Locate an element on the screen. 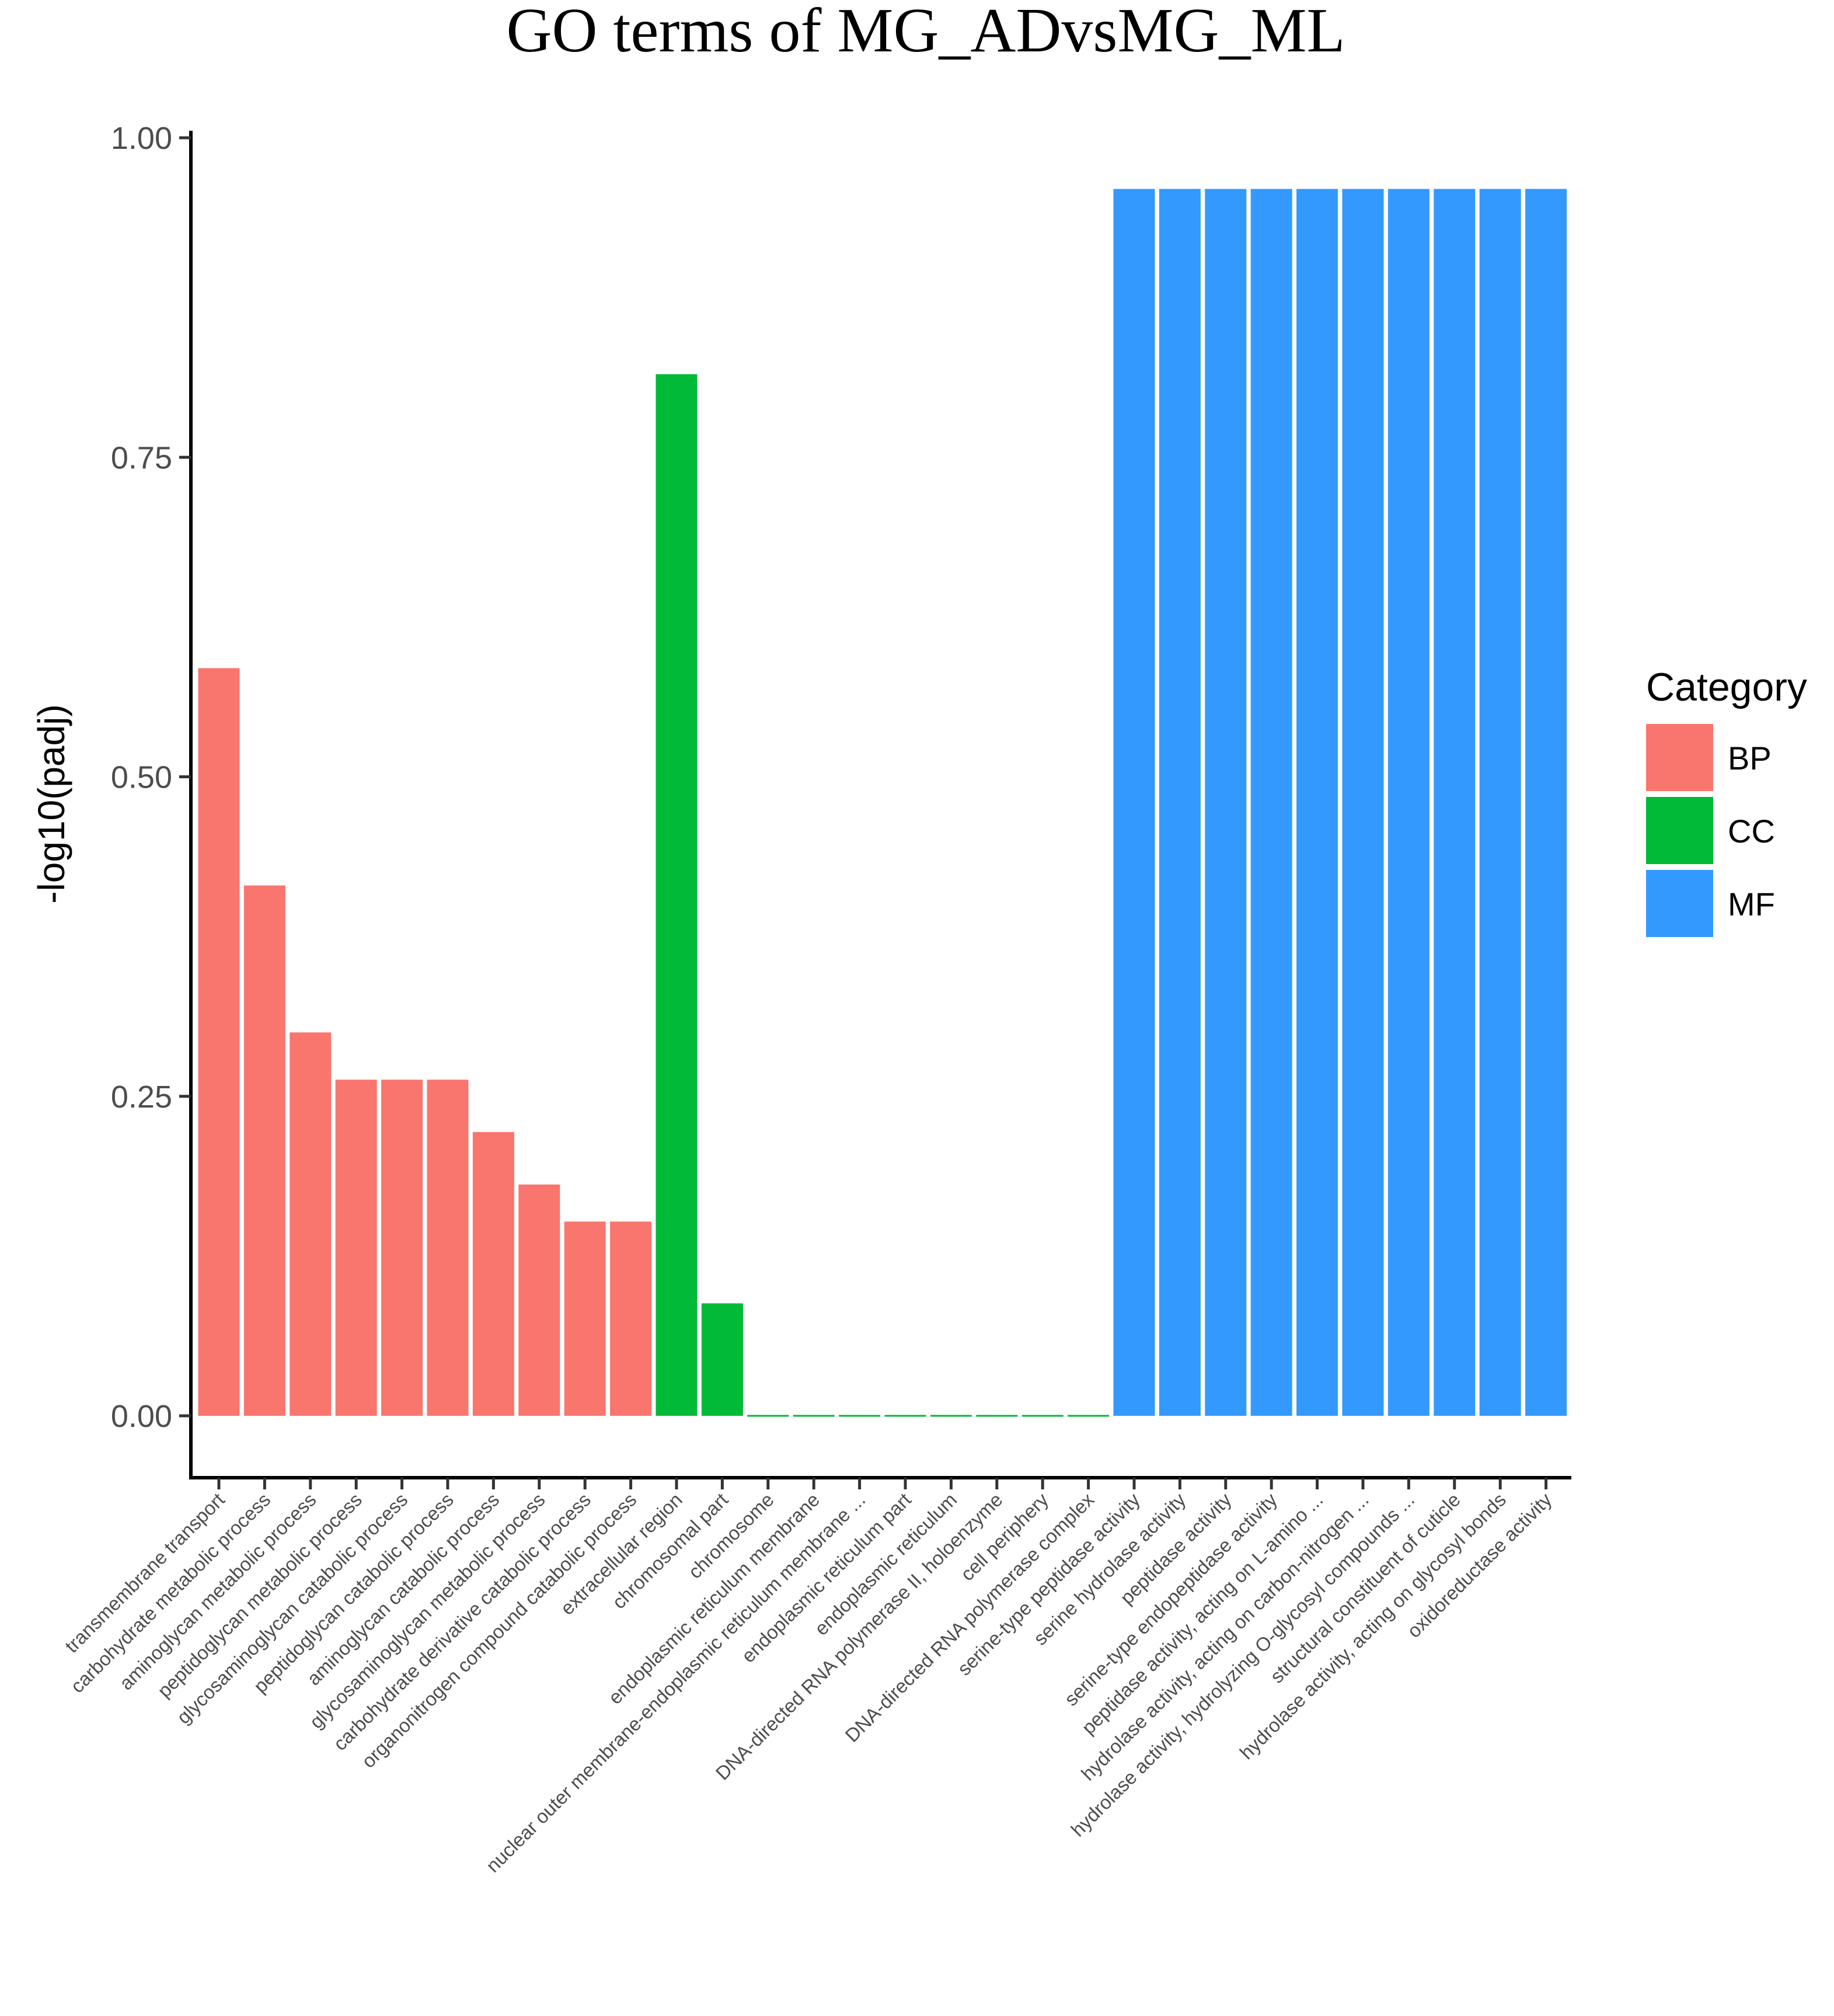 The image size is (1834, 2016). y-tick-label: 0.50 is located at coordinates (141, 777).